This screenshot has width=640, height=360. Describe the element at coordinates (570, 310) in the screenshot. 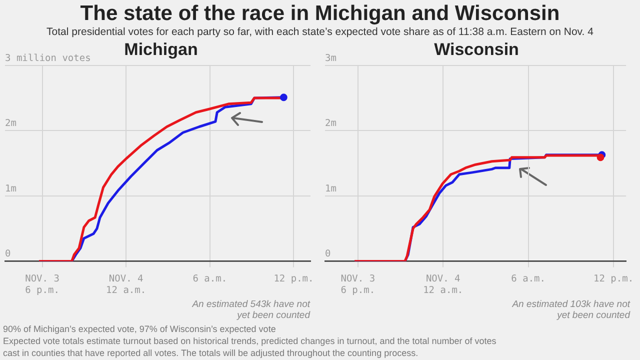

I see `text: An estimated 103k have not yet been counted` at that location.